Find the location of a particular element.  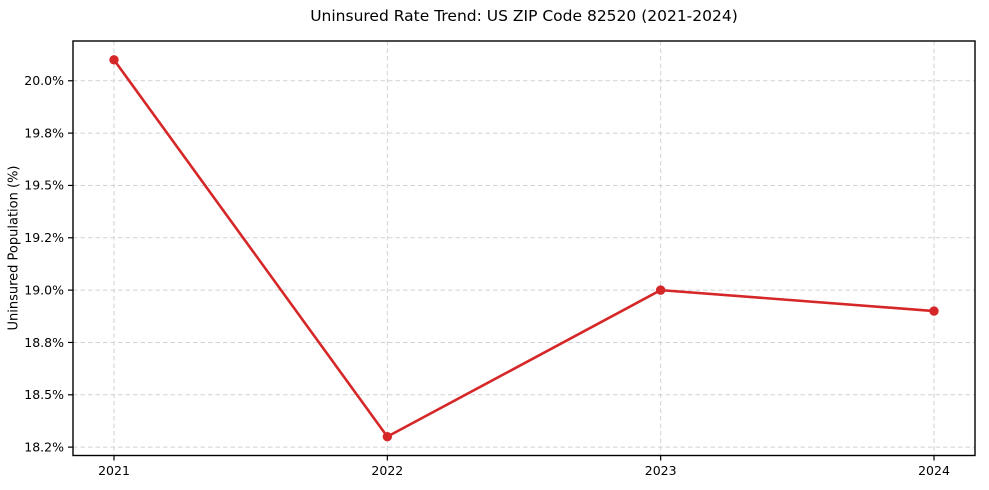

x-axis: 2021 2022 2023 2024 is located at coordinates (524, 466).